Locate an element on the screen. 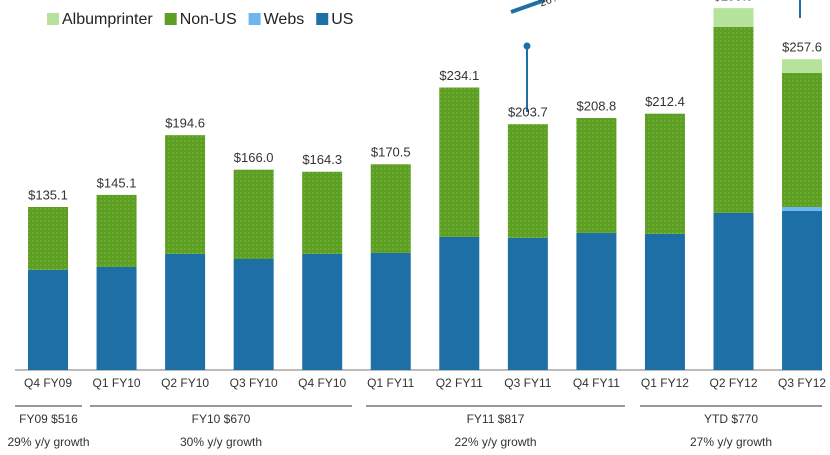 This screenshot has width=830, height=455. total-label: $135.1 is located at coordinates (48, 194).